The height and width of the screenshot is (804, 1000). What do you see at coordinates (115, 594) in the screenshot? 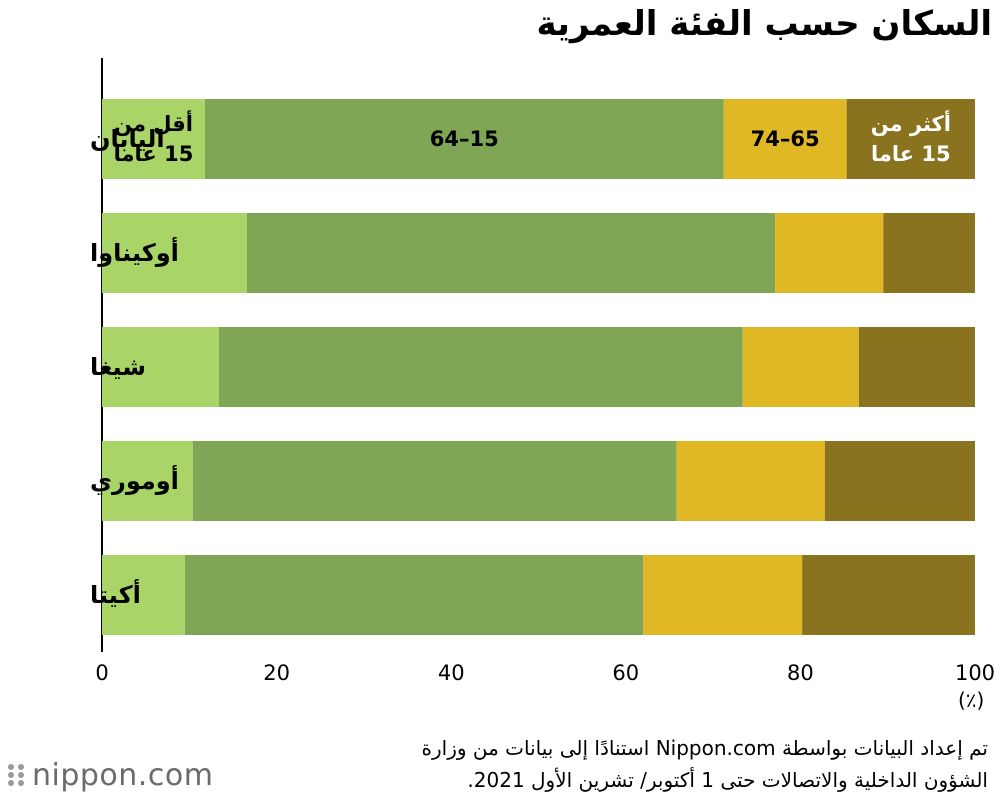
I see `category-label: أكيتا` at bounding box center [115, 594].